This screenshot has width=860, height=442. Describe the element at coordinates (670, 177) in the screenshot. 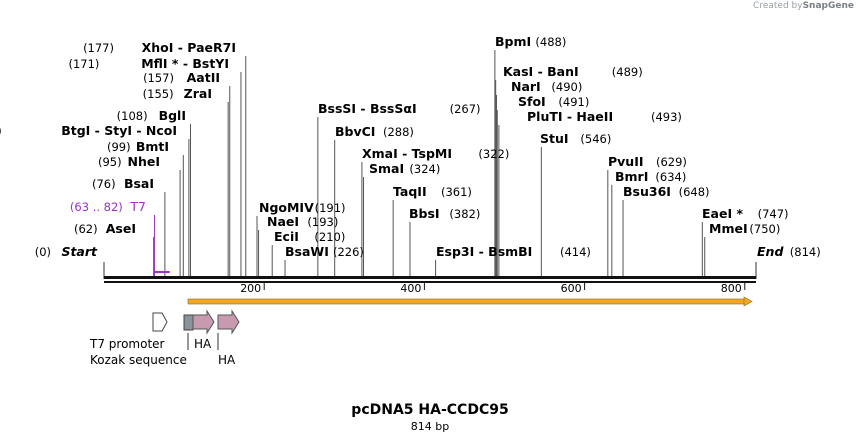

I see `site-bmri-pos: (634)` at that location.